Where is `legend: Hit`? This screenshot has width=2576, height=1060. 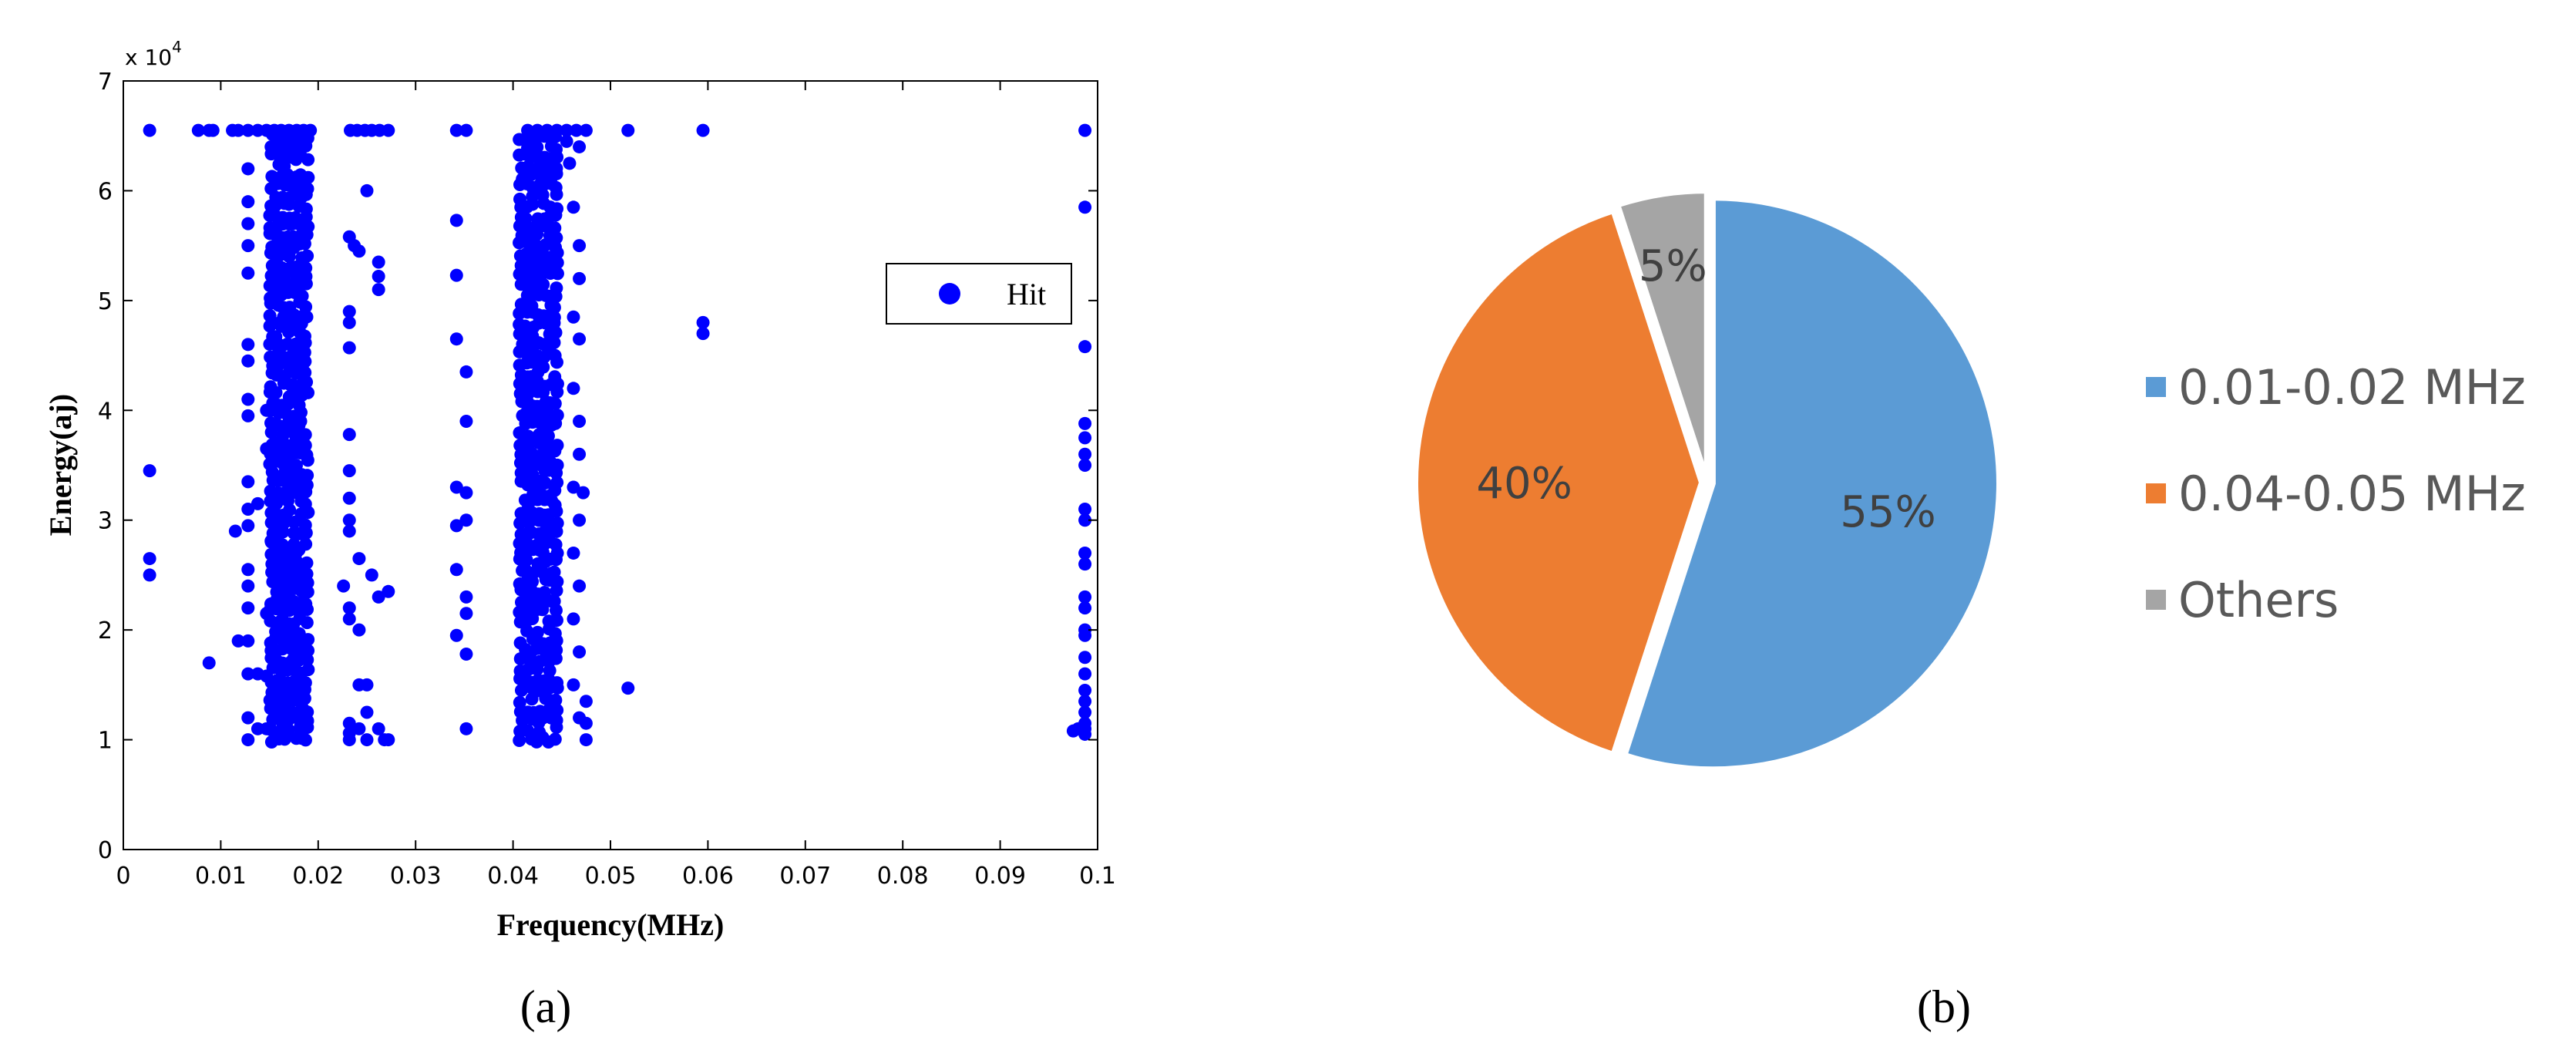 legend: Hit is located at coordinates (979, 294).